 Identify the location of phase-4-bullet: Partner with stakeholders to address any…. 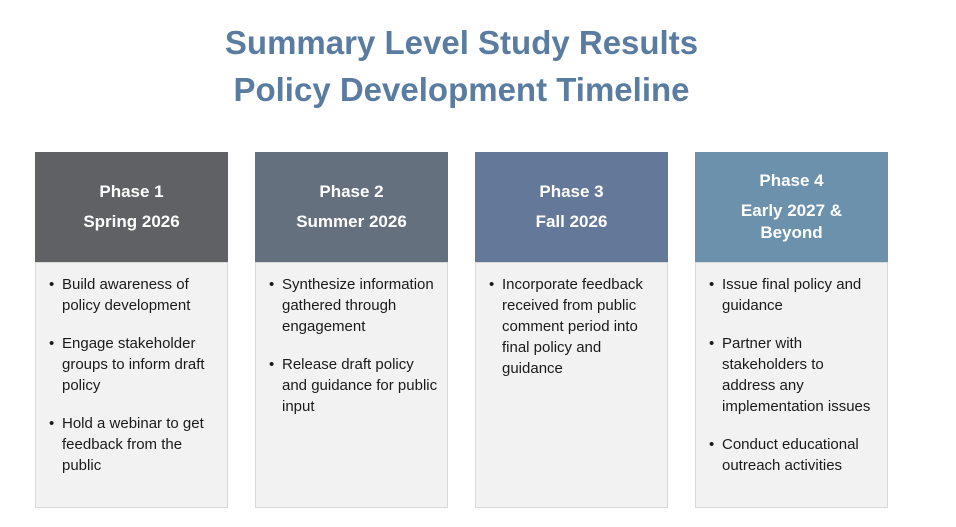
(794, 375).